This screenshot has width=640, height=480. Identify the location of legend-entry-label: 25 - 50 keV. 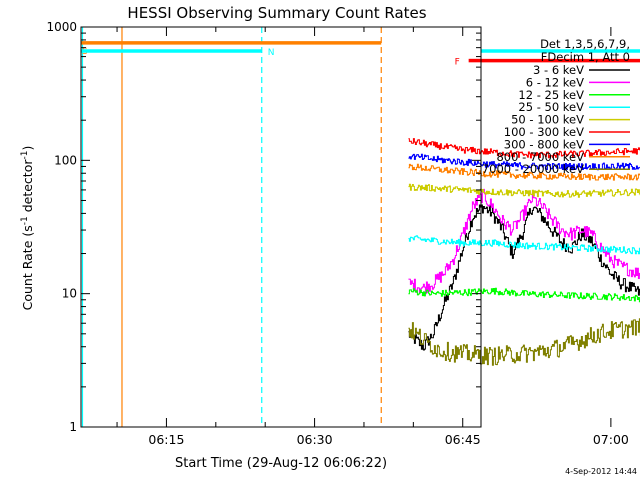
(551, 107).